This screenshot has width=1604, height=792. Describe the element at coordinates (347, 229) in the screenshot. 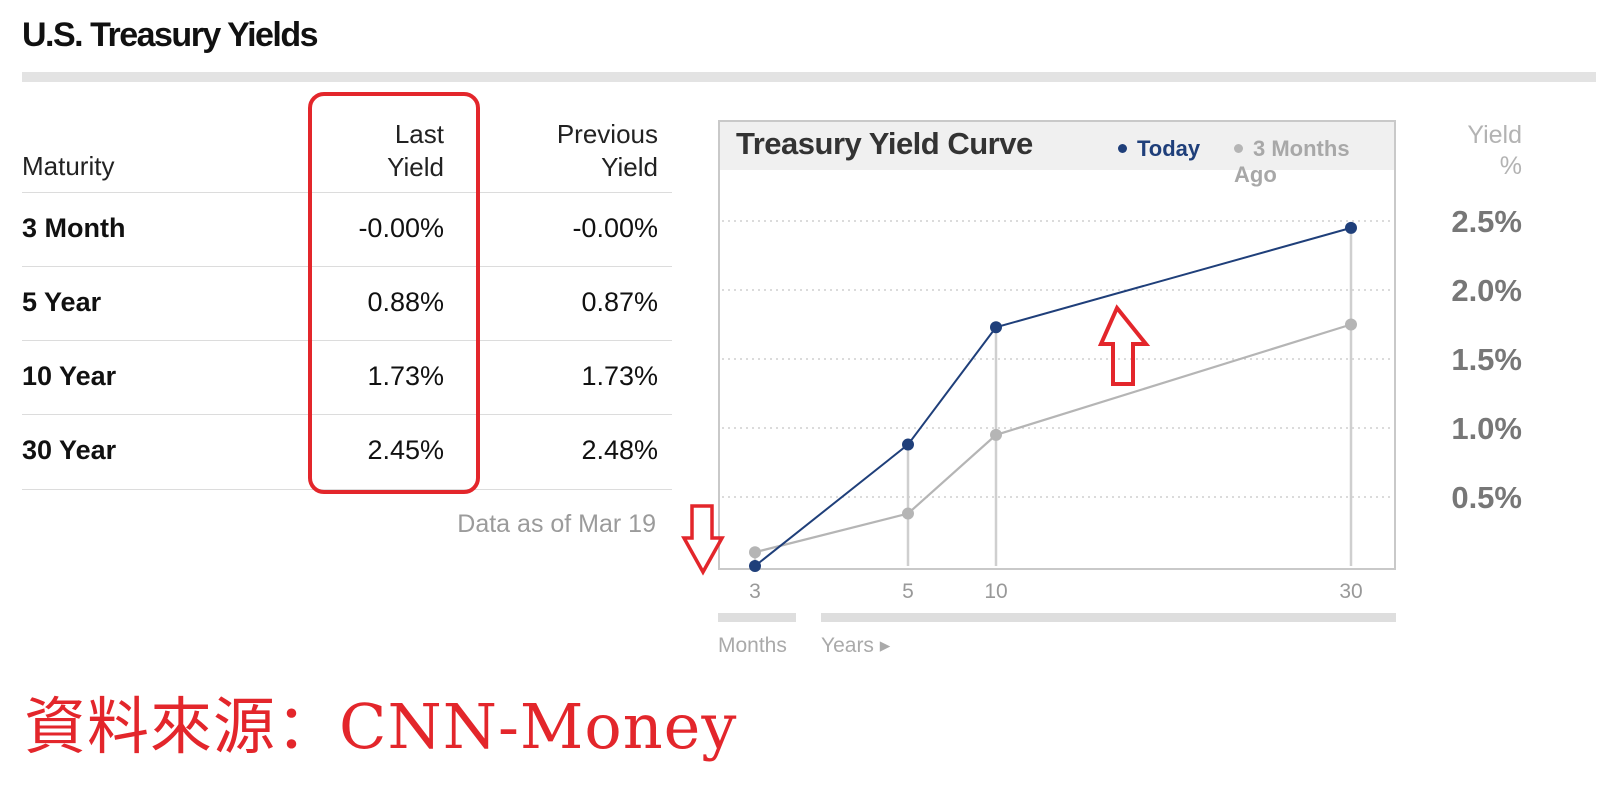

I see `table-row: 3 Month -0.00% -0.00%` at that location.